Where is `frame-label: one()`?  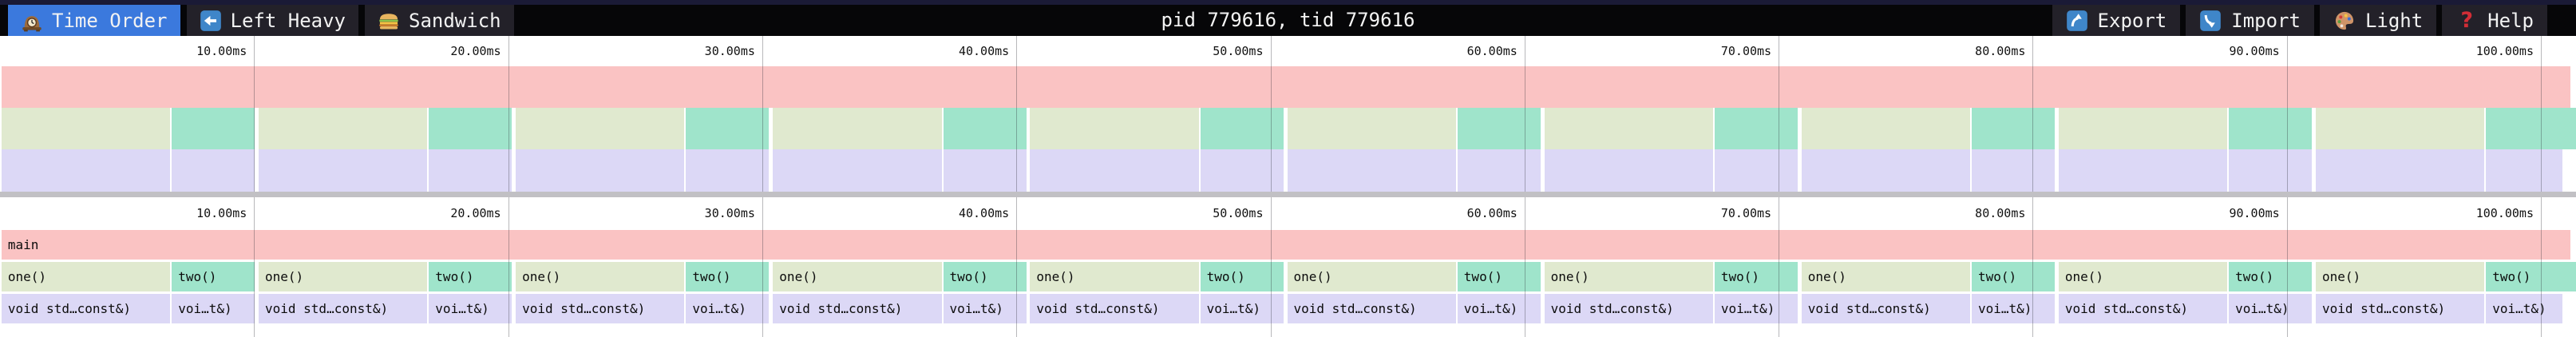
frame-label: one() is located at coordinates (541, 276).